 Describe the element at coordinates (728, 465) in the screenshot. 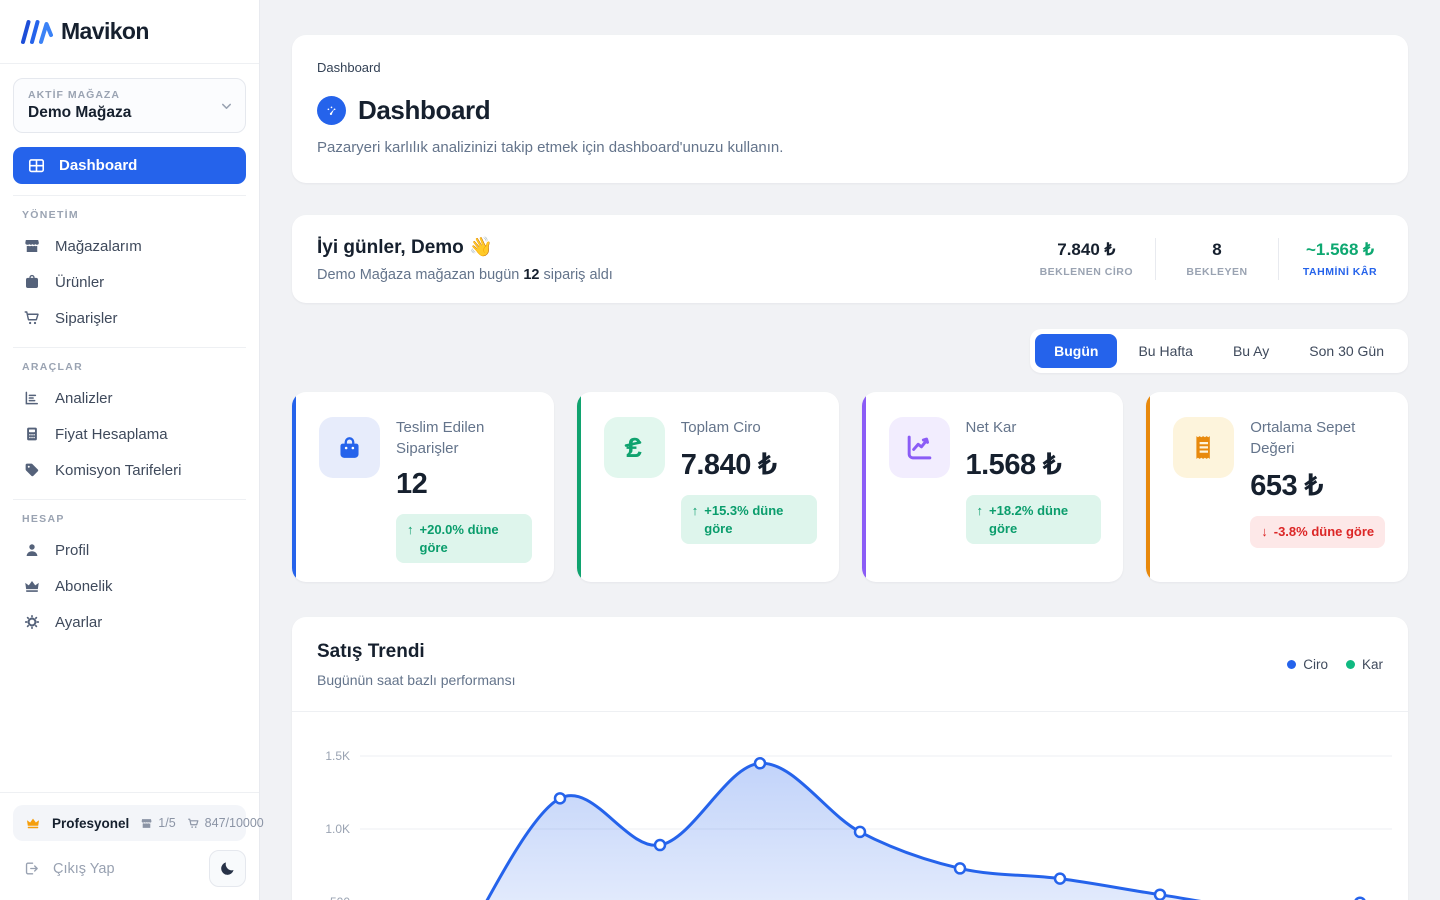

I see `kpi-value: 7.840 ₺` at that location.